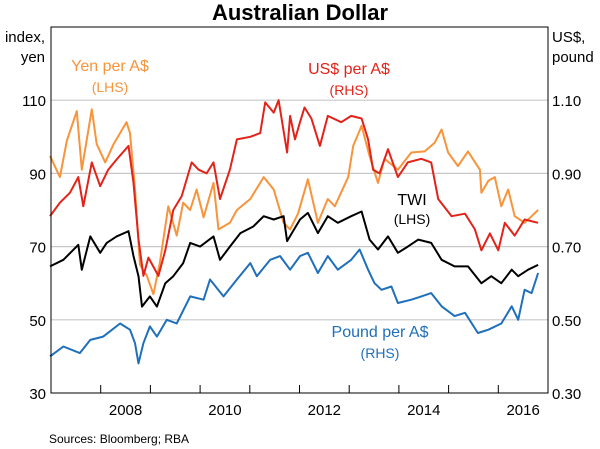  What do you see at coordinates (125, 410) in the screenshot?
I see `x-tick-label: 2008` at bounding box center [125, 410].